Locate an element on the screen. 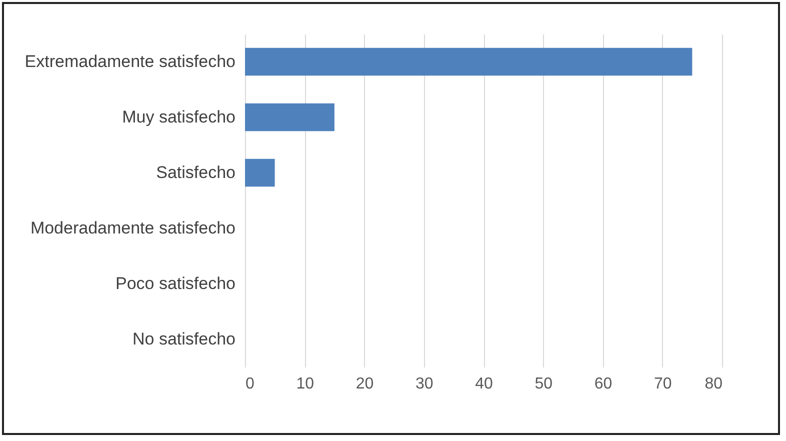 Image resolution: width=786 pixels, height=441 pixels. y-tick-label: Muy satisfecho is located at coordinates (179, 116).